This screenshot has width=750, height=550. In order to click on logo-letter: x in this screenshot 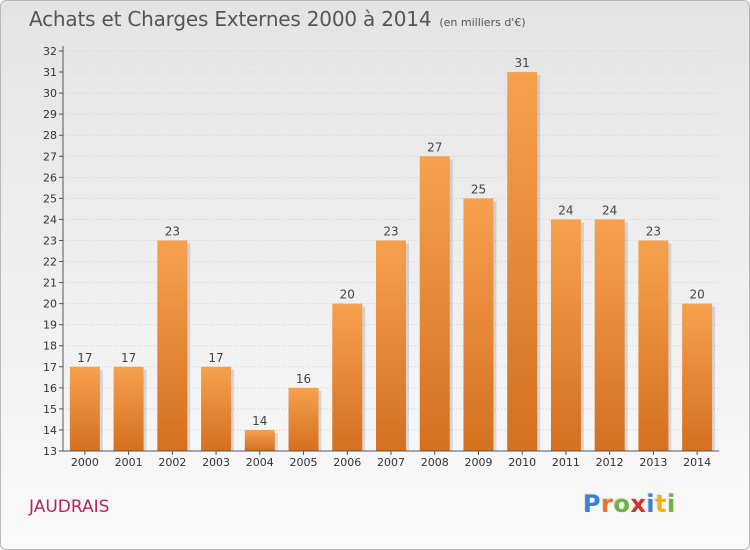, I will do `click(638, 504)`.